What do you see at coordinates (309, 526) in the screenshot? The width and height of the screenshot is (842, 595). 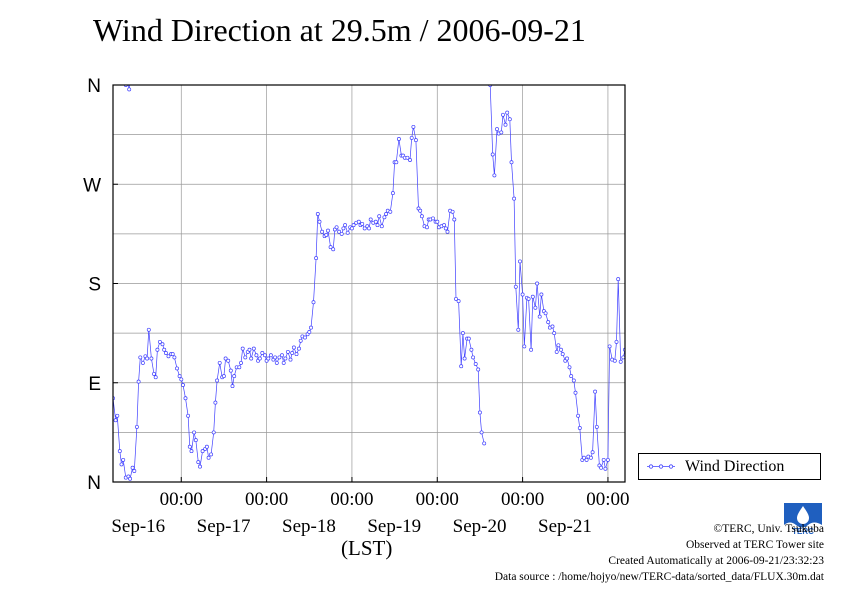 I see `x-tick-date: Sep-18` at bounding box center [309, 526].